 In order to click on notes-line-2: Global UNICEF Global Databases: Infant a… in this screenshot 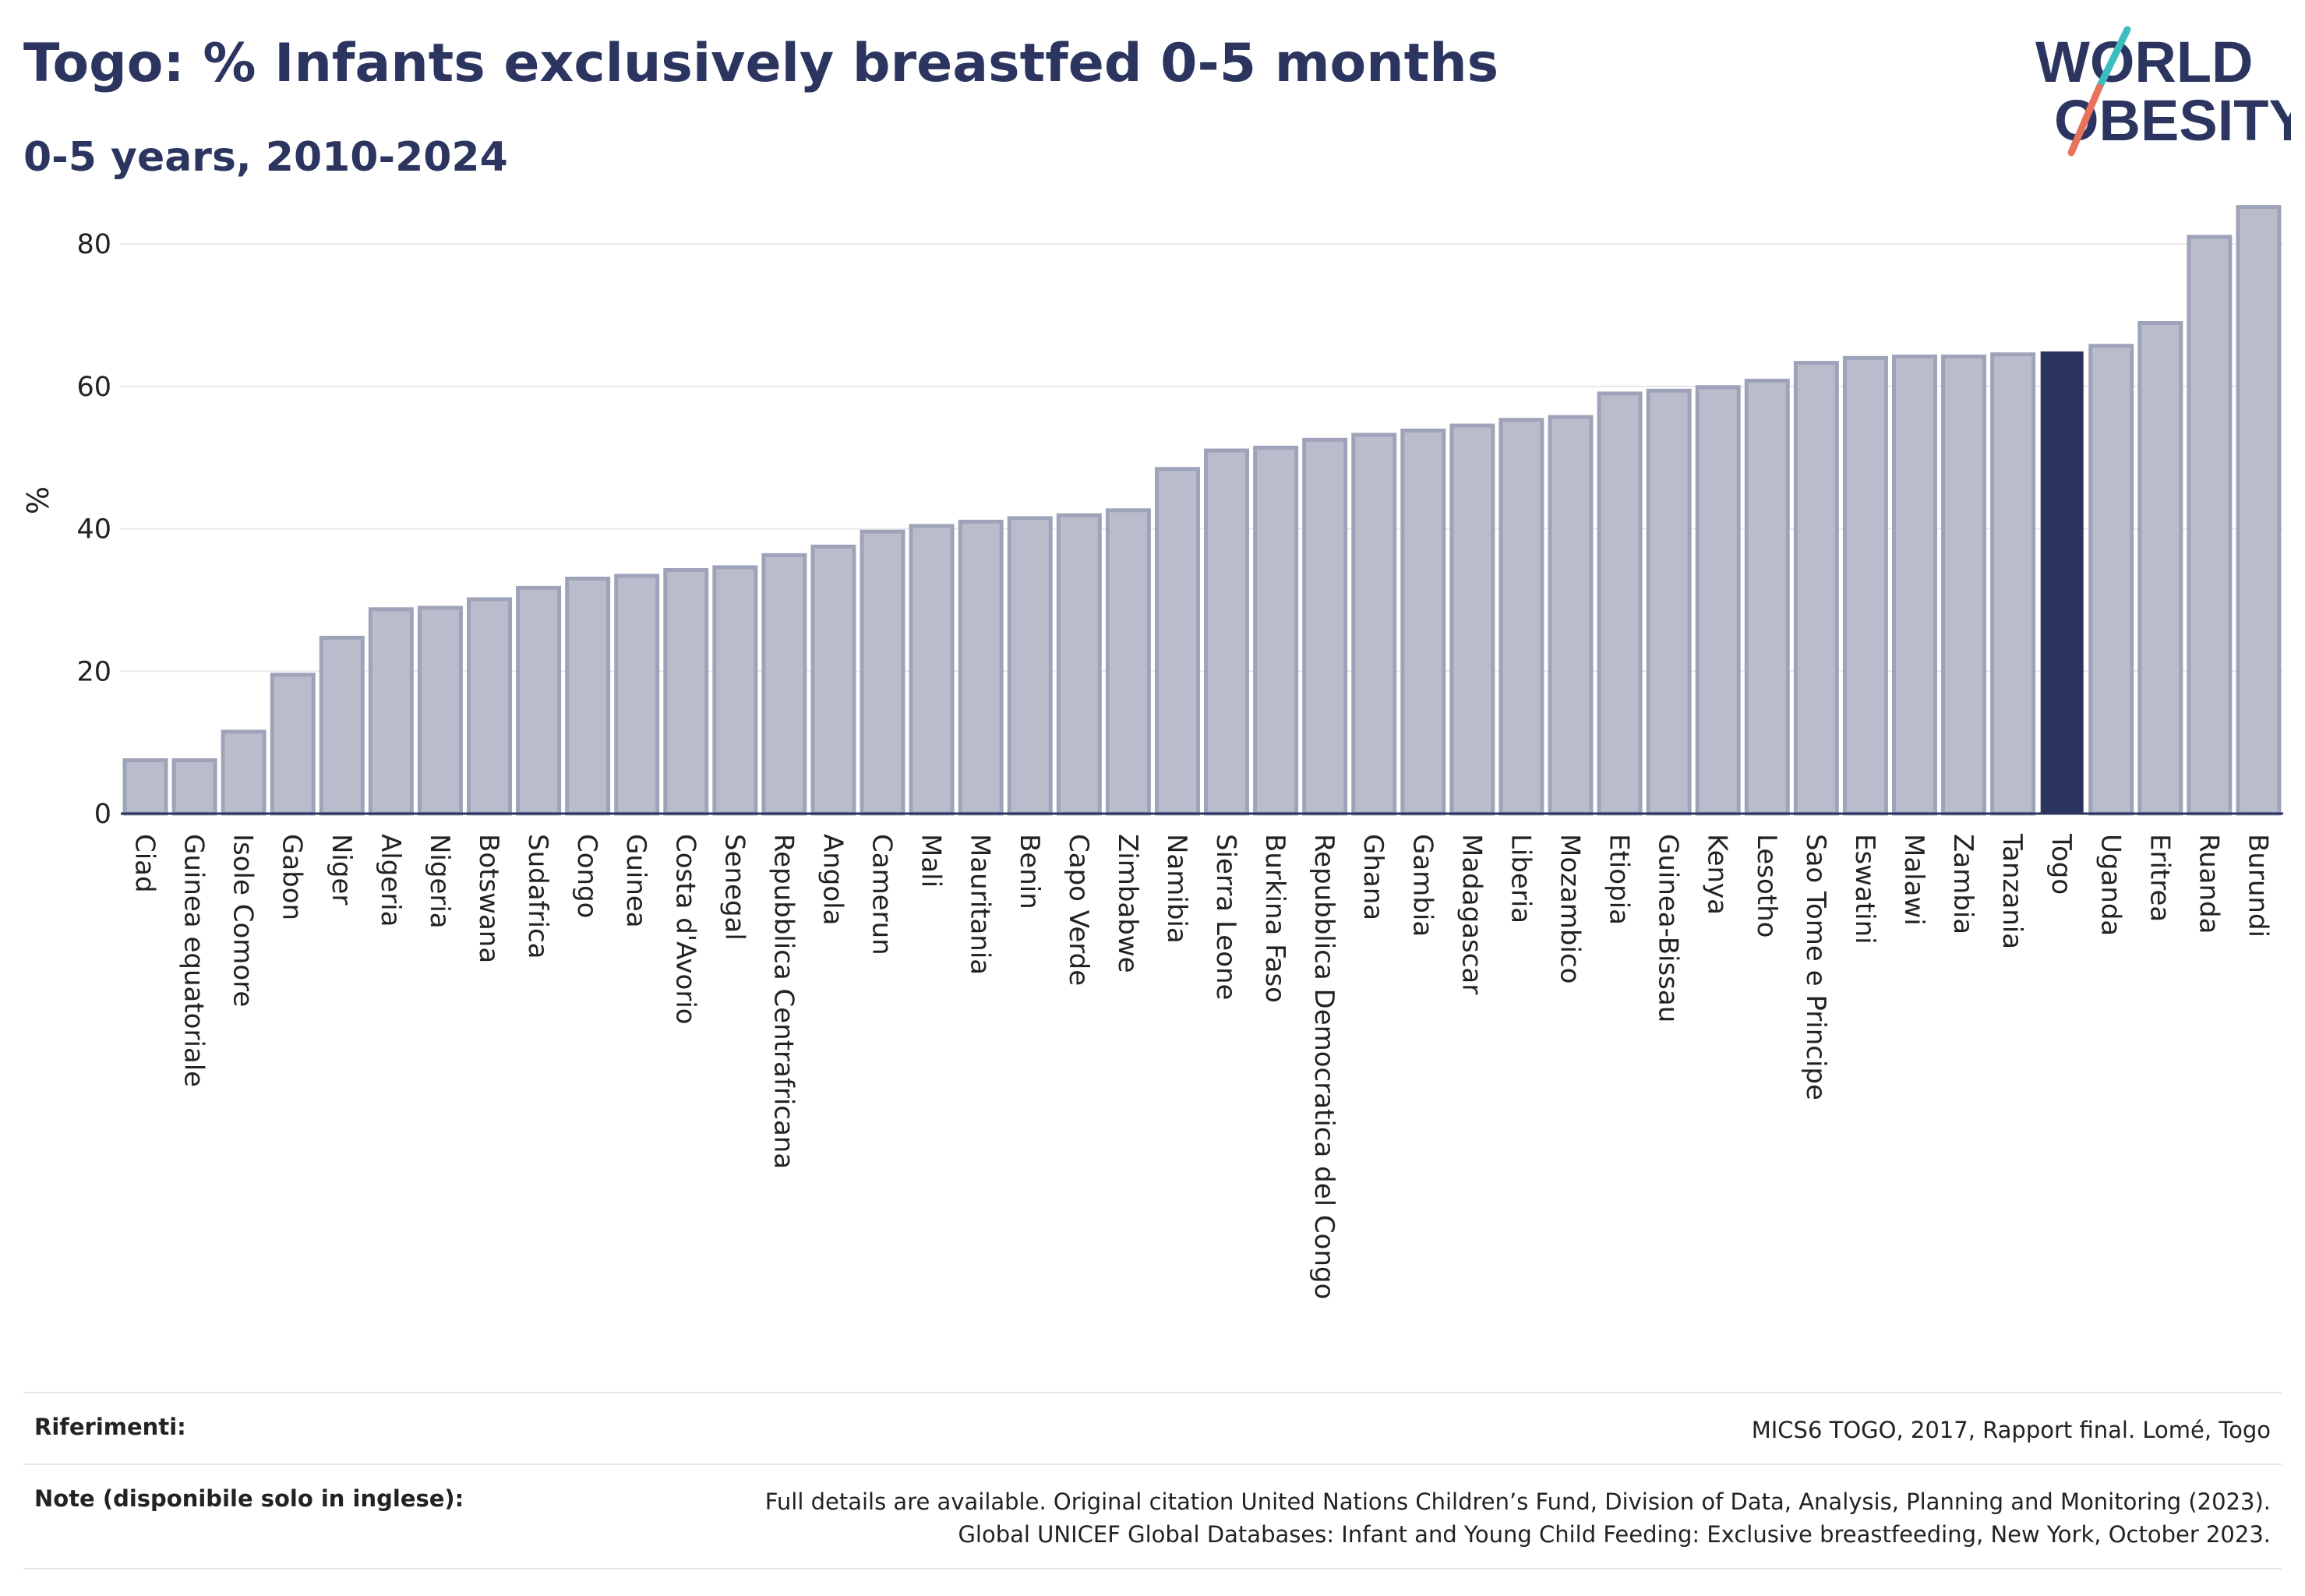, I will do `click(1614, 1534)`.